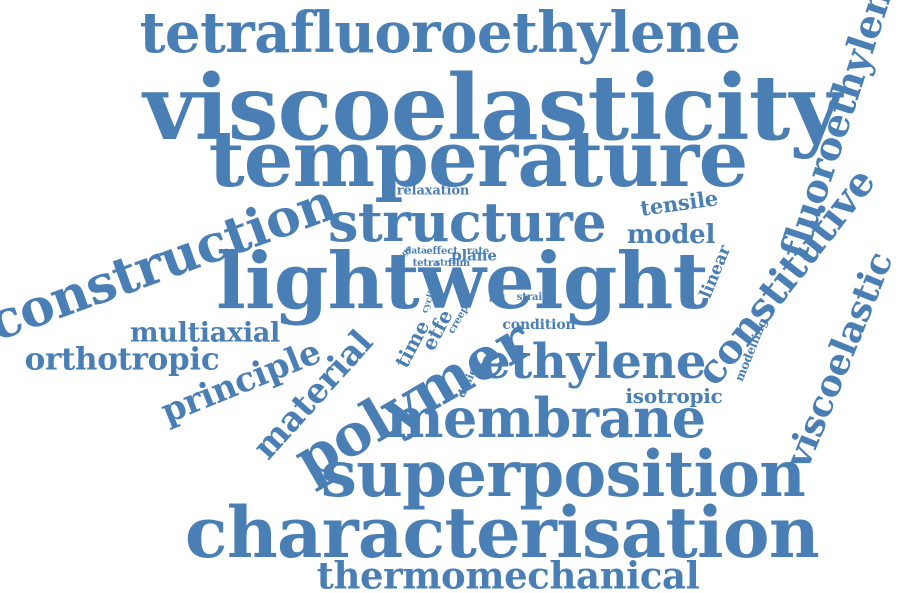  What do you see at coordinates (440, 33) in the screenshot?
I see `word-tetrafluoroethylene: tetrafluoroethylene` at bounding box center [440, 33].